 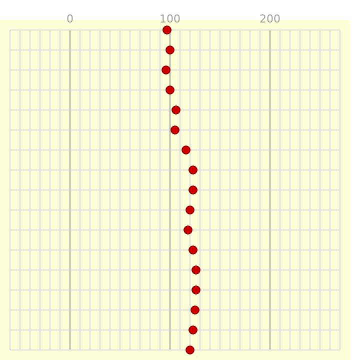 I want to click on x-tick-label: 100, so click(x=170, y=19).